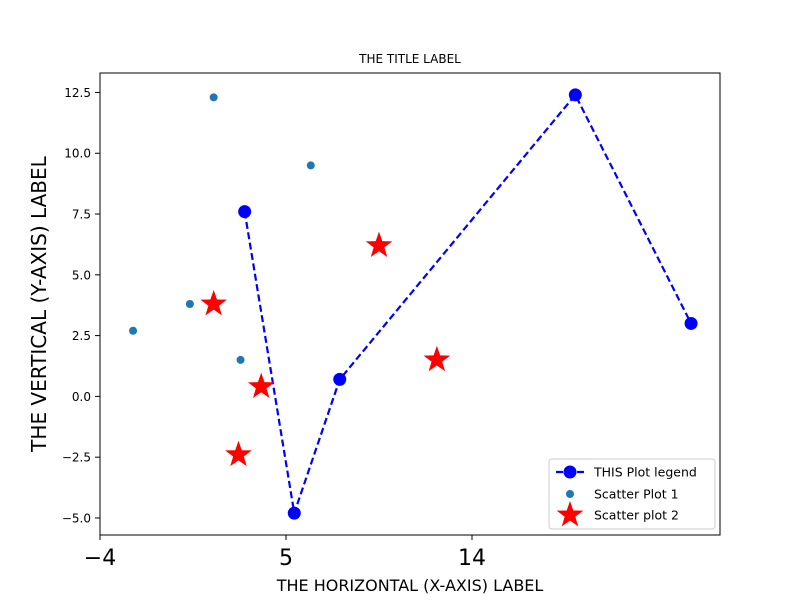  I want to click on x-axis: −4 5 14, so click(285, 553).